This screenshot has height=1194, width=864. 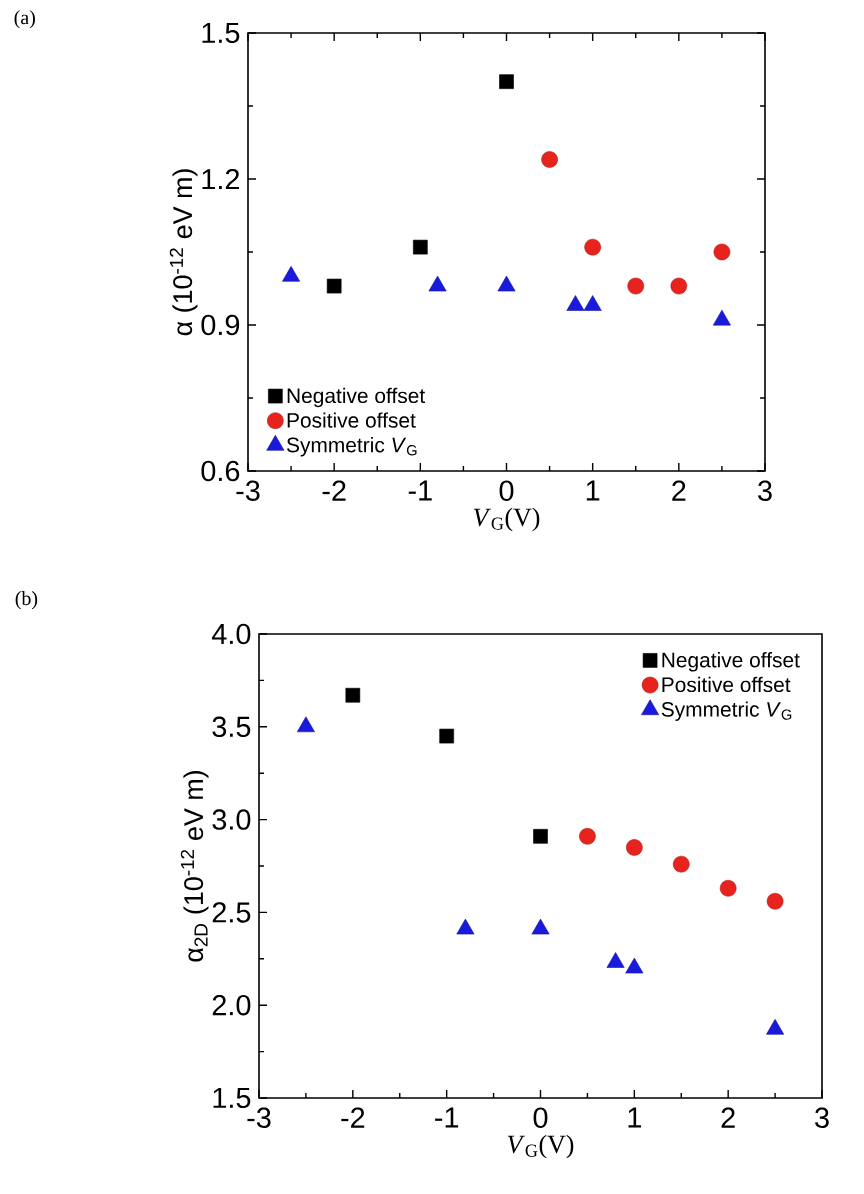 I want to click on text: (b), so click(x=26, y=600).